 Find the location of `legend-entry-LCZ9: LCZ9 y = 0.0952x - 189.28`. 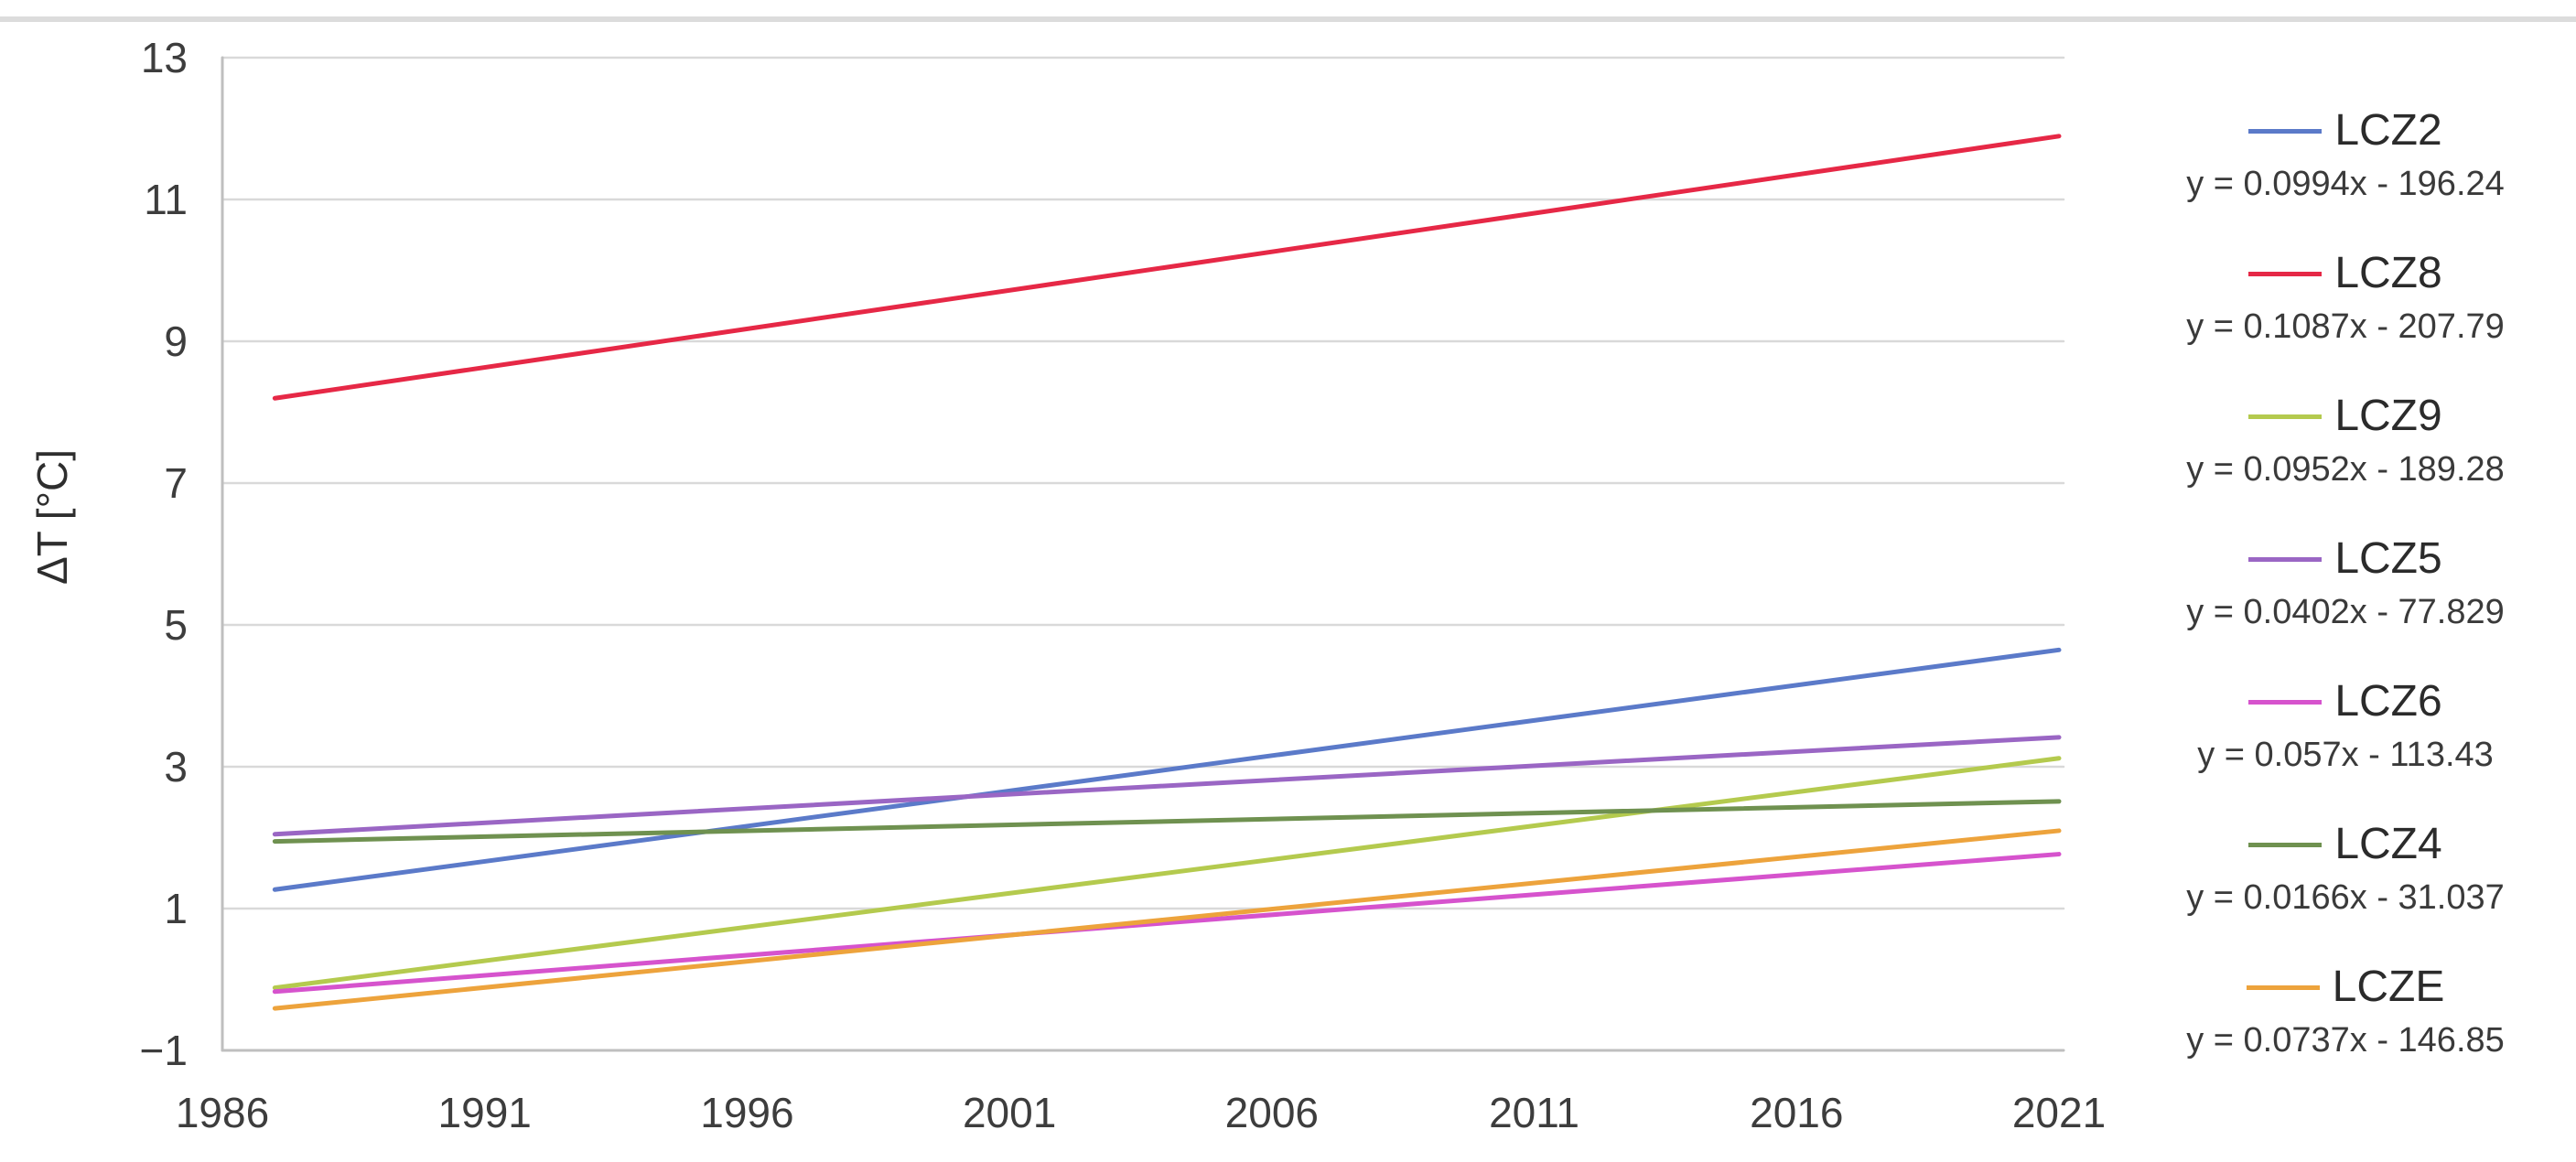

legend-entry-LCZ9: LCZ9 y = 0.0952x - 189.28 is located at coordinates (2345, 440).